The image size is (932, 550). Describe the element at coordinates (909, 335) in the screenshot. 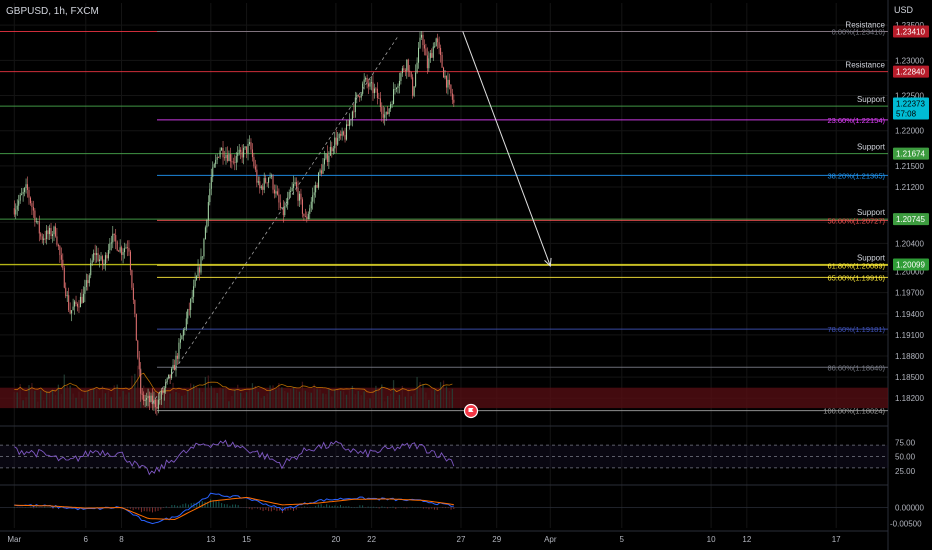

I see `price-tick-label: 1.19100` at that location.